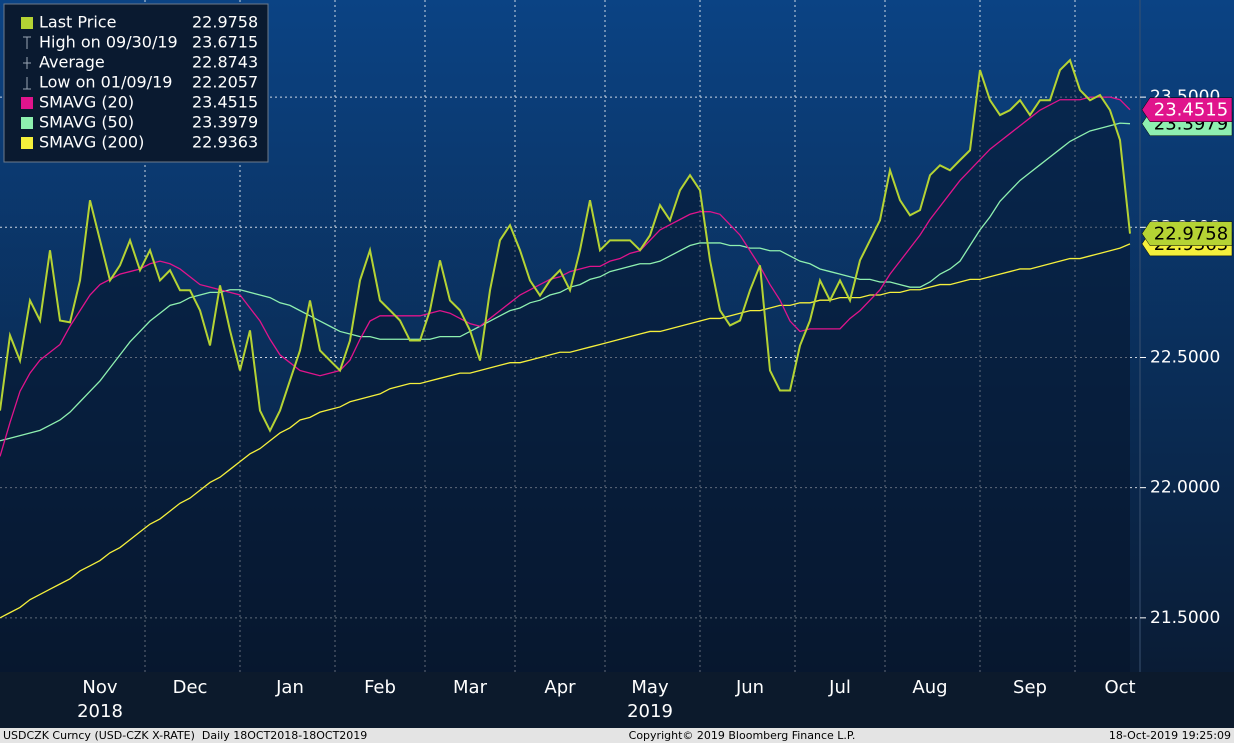 The width and height of the screenshot is (1234, 743). I want to click on x-tick-label: Jul, so click(839, 687).